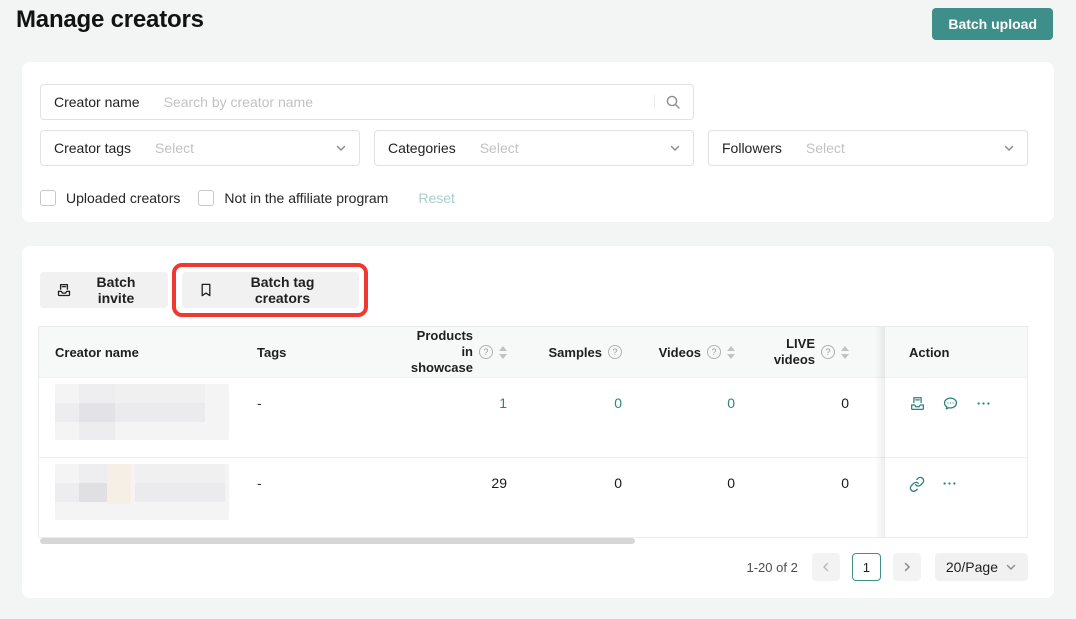  I want to click on categories-label: Categories, so click(422, 148).